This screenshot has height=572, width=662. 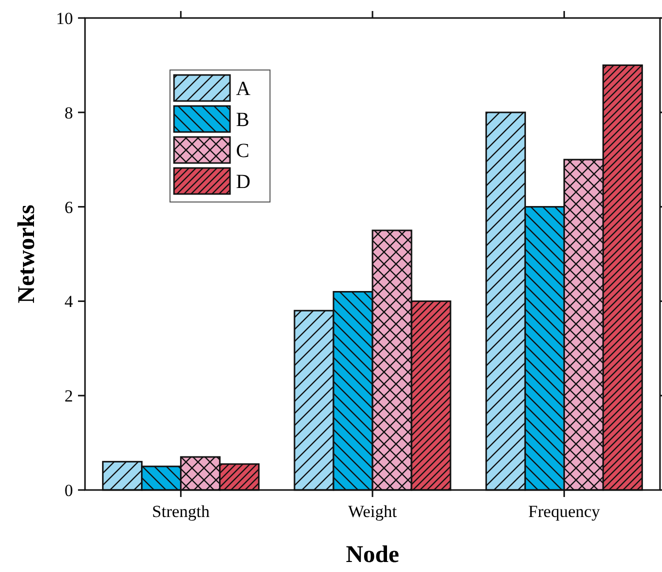 I want to click on legend-label: A, so click(x=243, y=89).